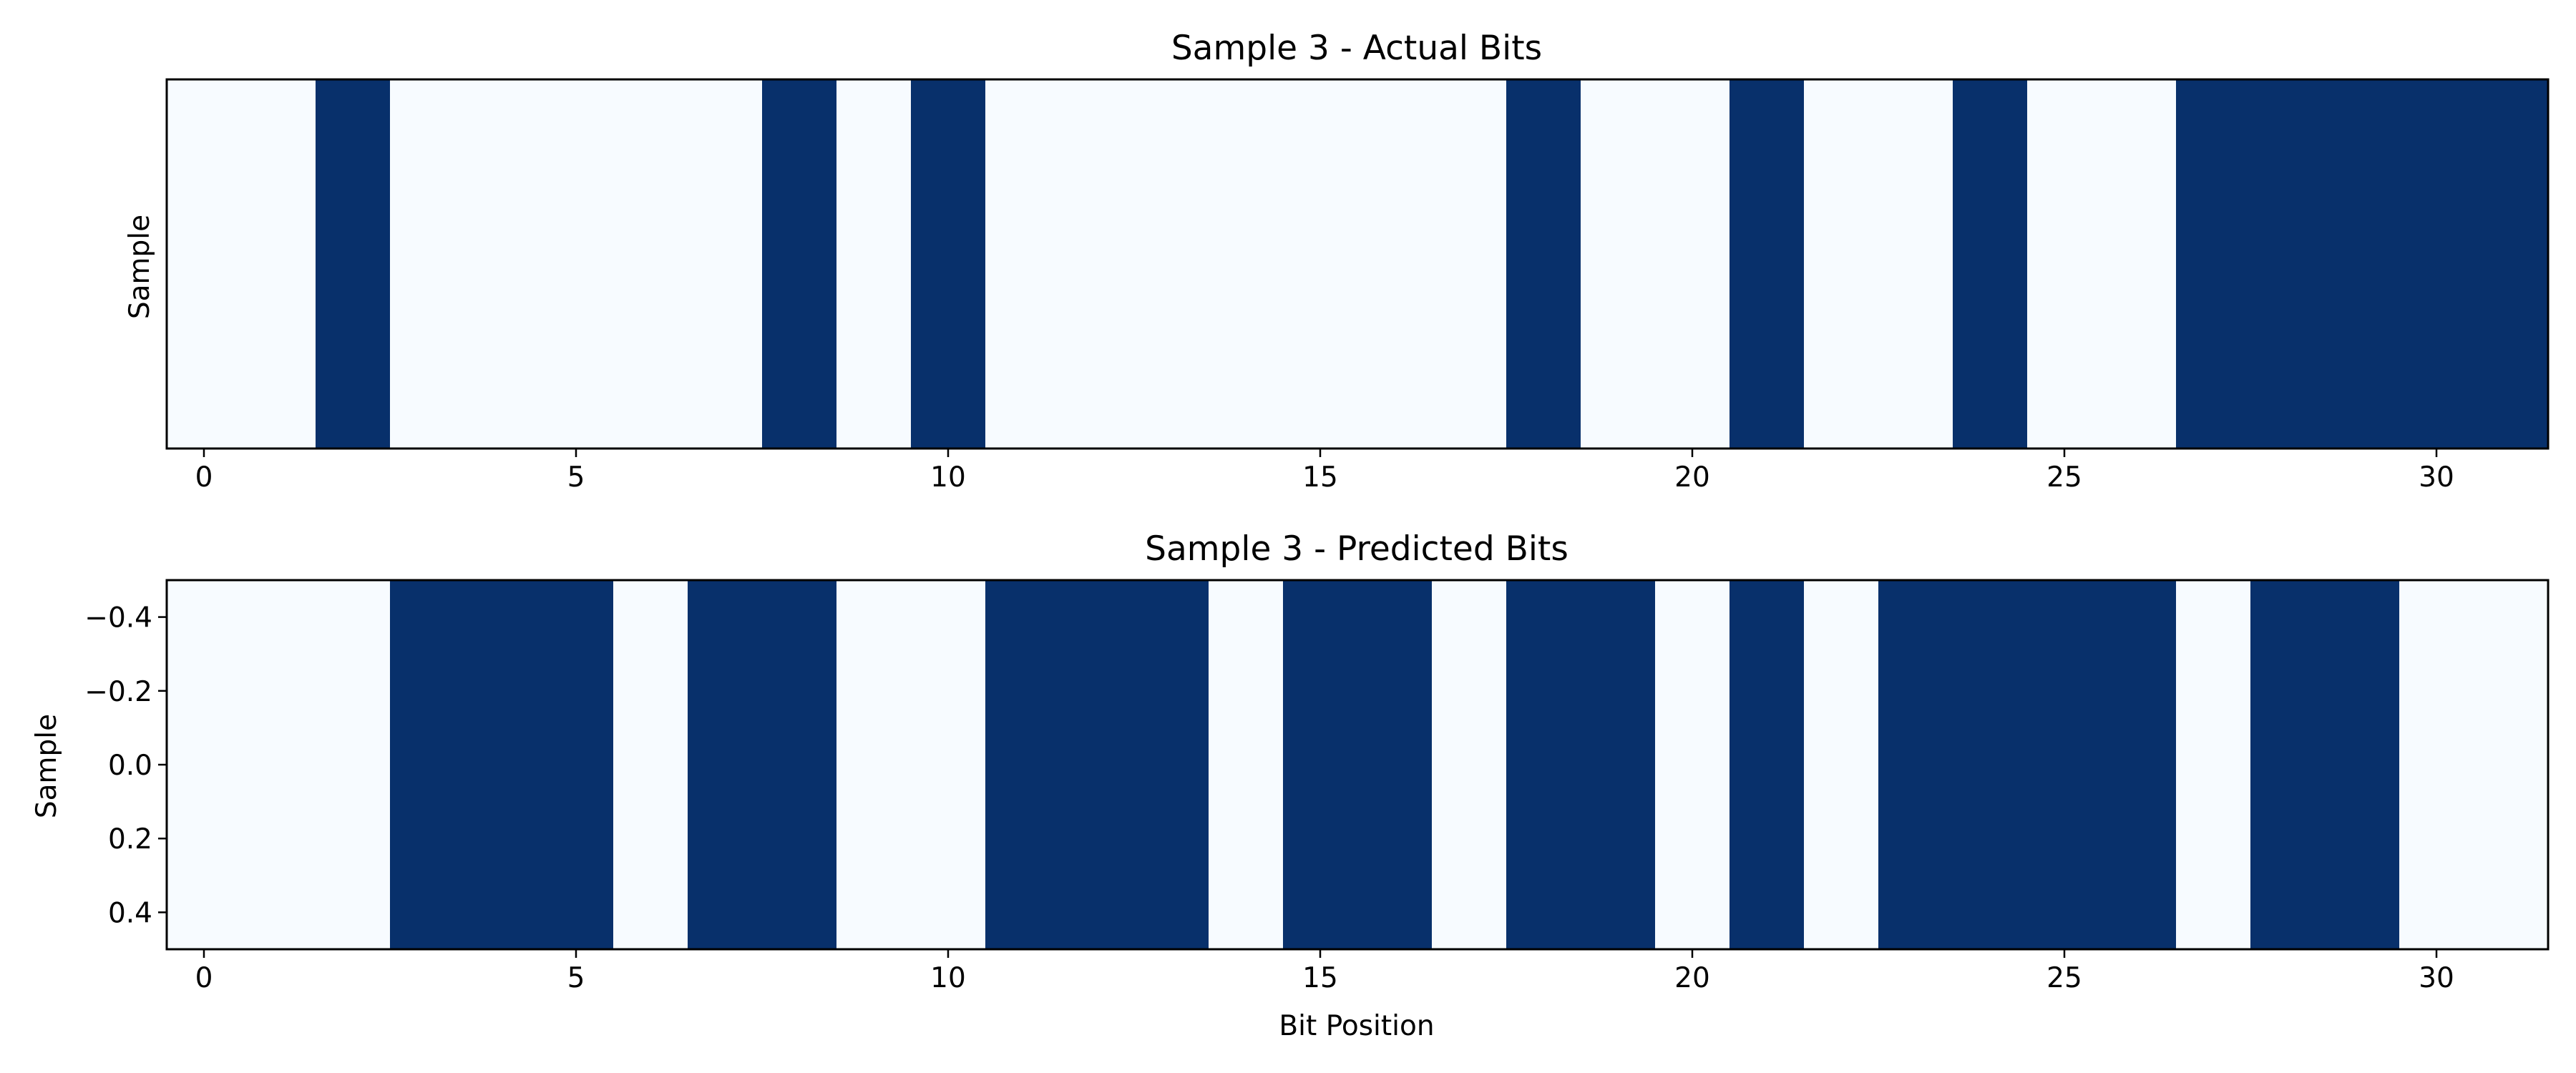 This screenshot has width=2576, height=1073. Describe the element at coordinates (118, 618) in the screenshot. I see `predicted-bits-ytick-label: −0.4` at that location.